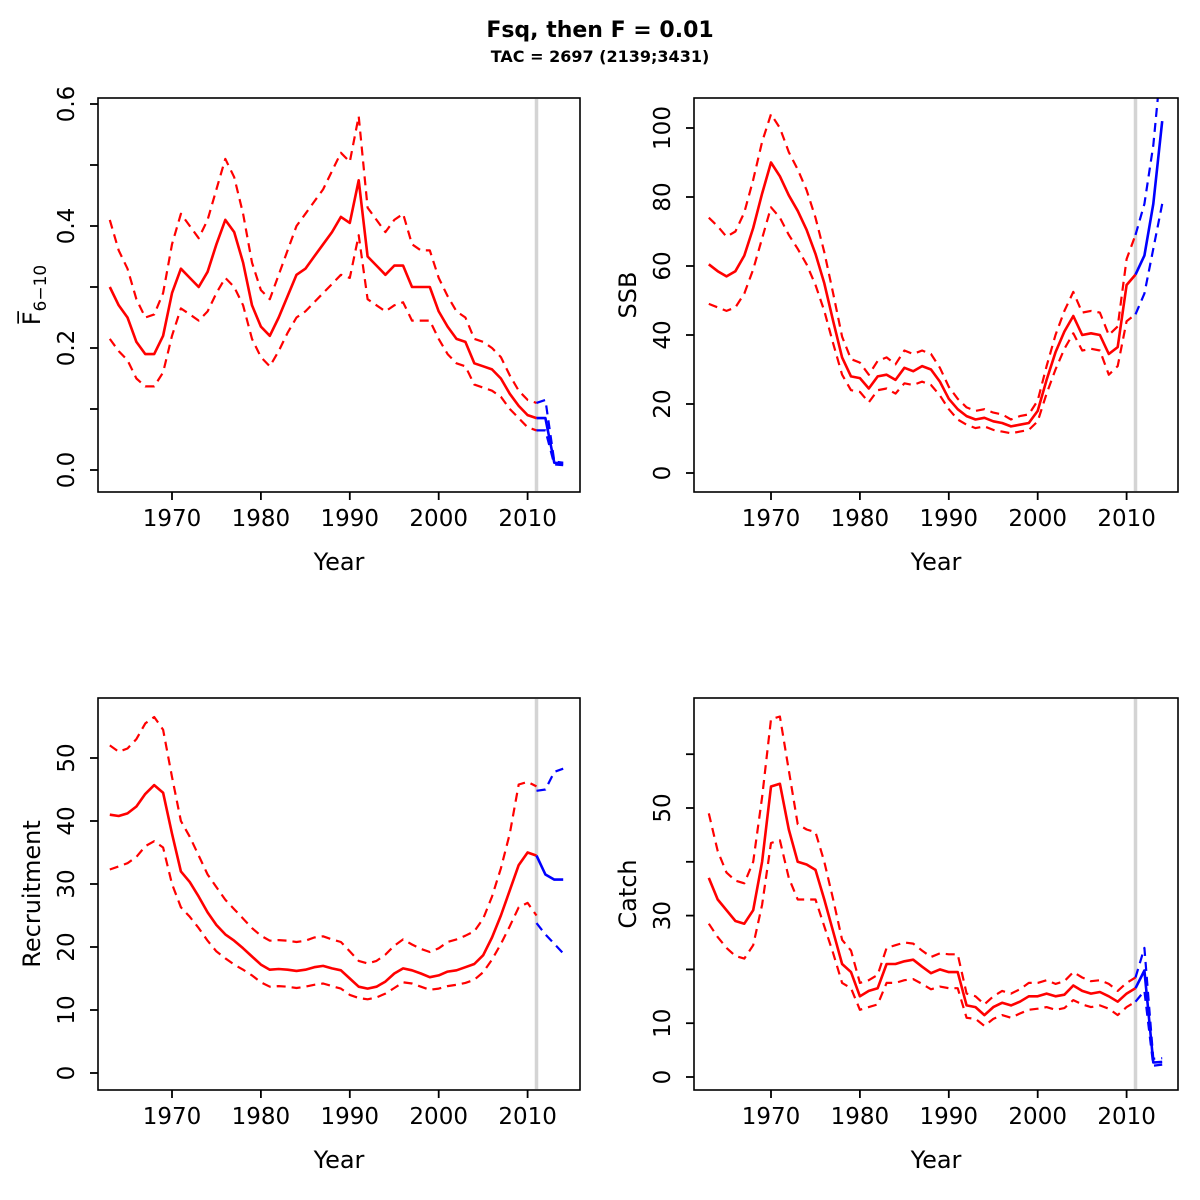  Describe the element at coordinates (600, 56) in the screenshot. I see `figure-subtitle: TAC = 2697 (2139;3431)` at that location.